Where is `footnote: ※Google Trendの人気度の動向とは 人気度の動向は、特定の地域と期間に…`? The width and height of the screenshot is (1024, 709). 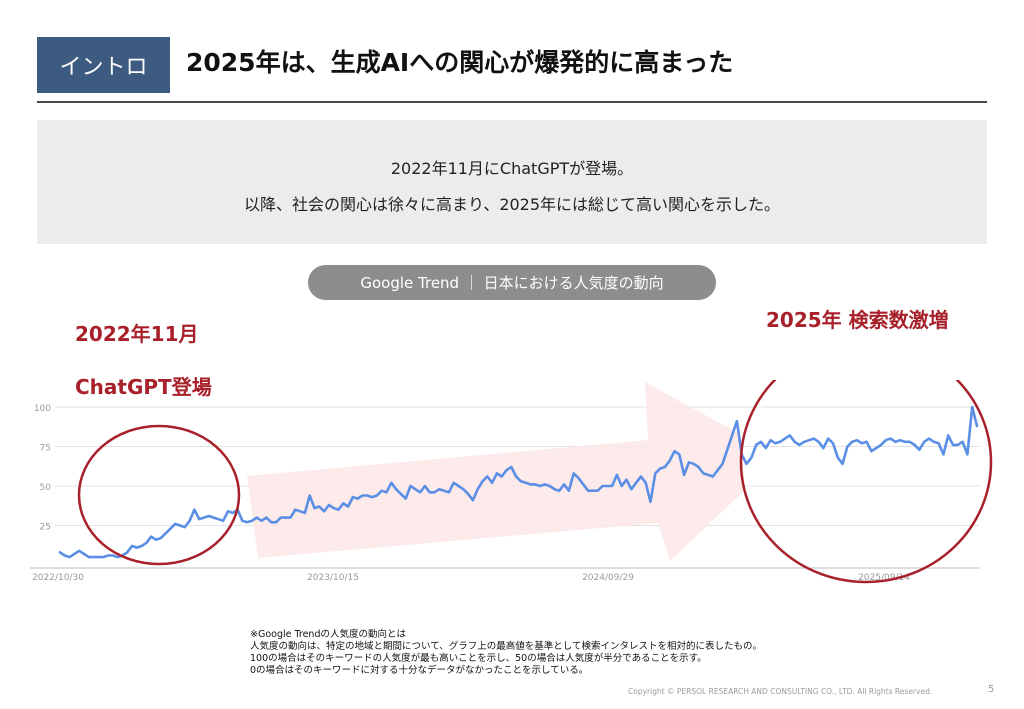 footnote: ※Google Trendの人気度の動向とは 人気度の動向は、特定の地域と期間に… is located at coordinates (506, 653).